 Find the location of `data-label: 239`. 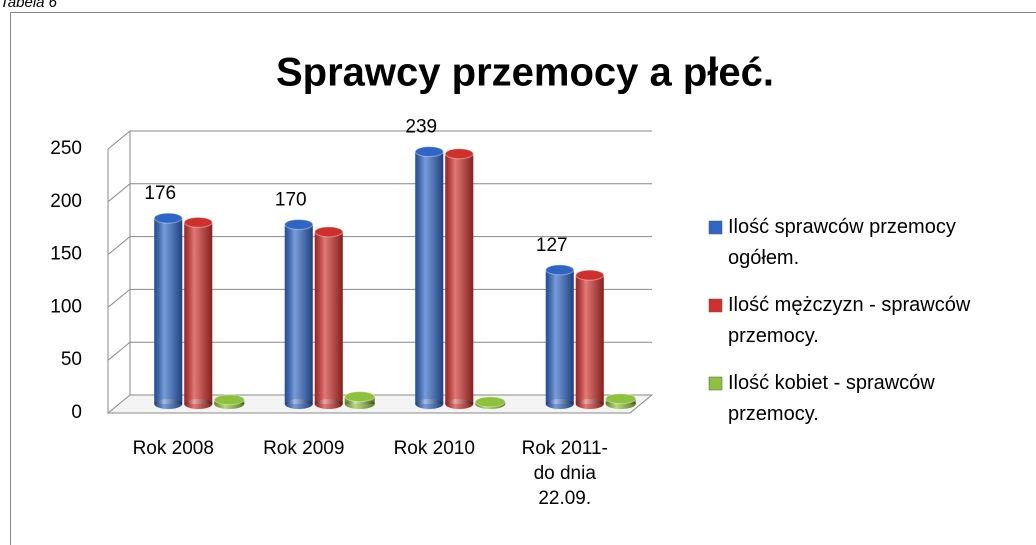

data-label: 239 is located at coordinates (421, 127).